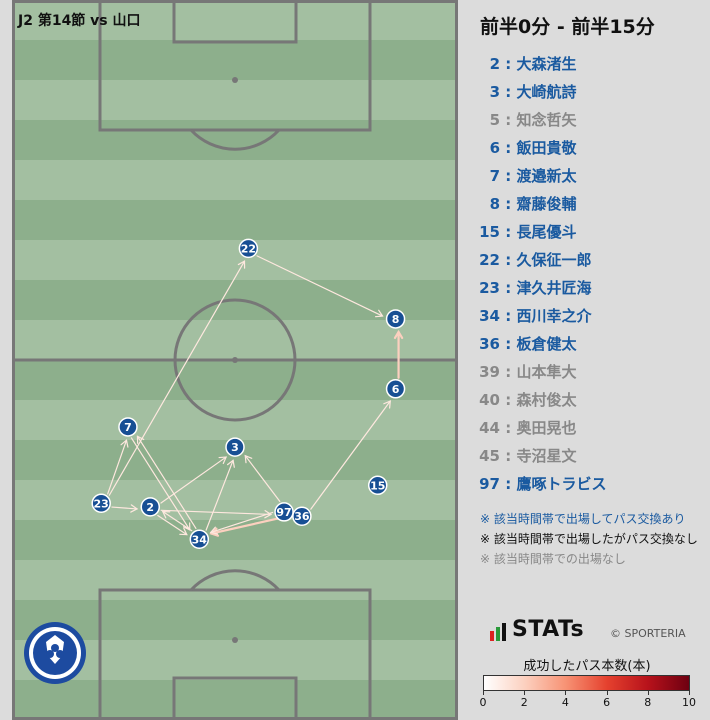 Image resolution: width=710 pixels, height=720 pixels. Describe the element at coordinates (561, 484) in the screenshot. I see `roster-name: 鷹啄トラビス` at that location.